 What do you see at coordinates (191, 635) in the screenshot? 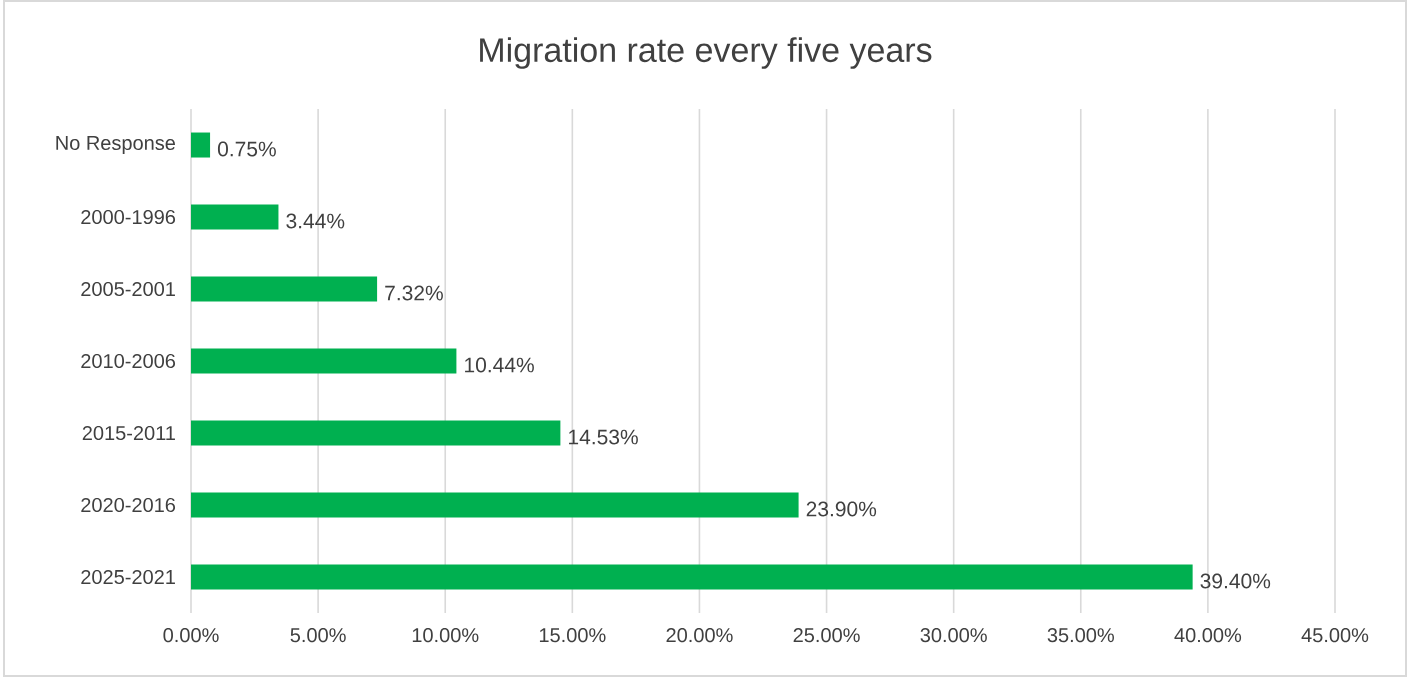
I see `x-tick-label: 0.00%` at bounding box center [191, 635].